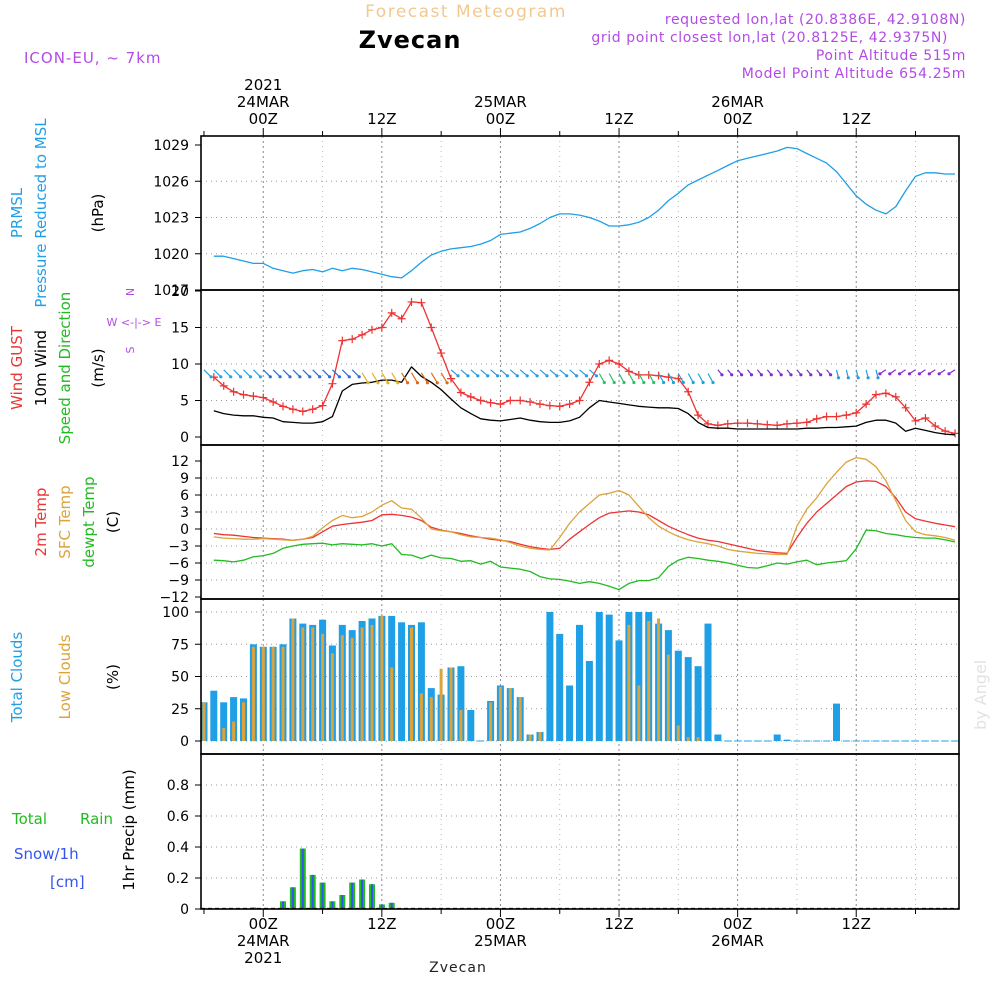 Image resolution: width=1000 pixels, height=1000 pixels. I want to click on model-altitude: Model Point Altitude 654.25m, so click(854, 74).